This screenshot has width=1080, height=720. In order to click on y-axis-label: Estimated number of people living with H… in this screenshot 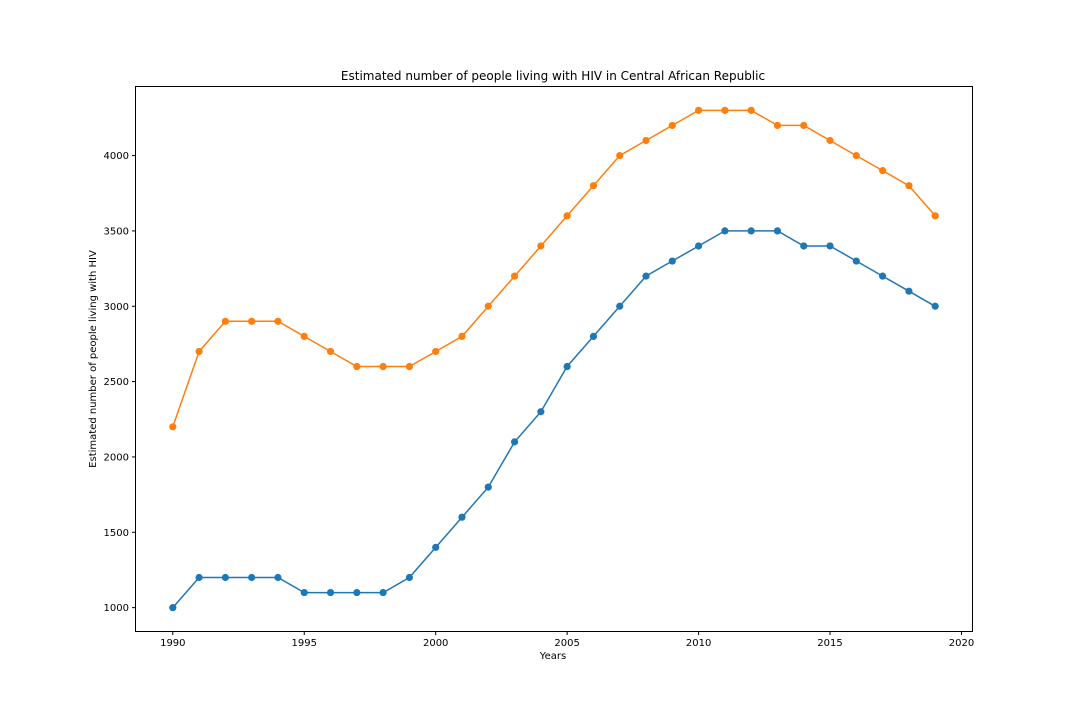, I will do `click(93, 359)`.